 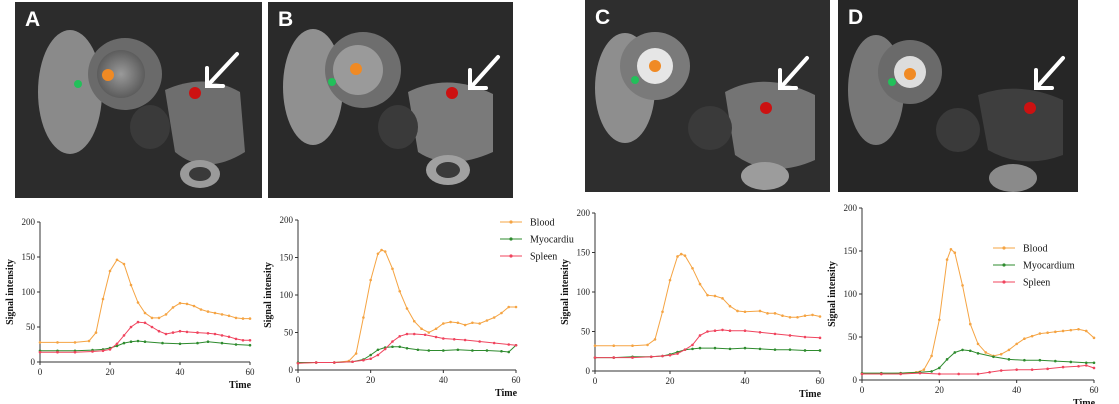 I want to click on y-axis-title: Signal intensity, so click(x=832, y=294).